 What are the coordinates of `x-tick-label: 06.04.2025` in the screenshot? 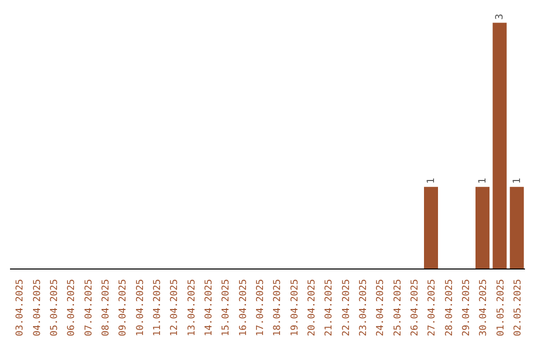 It's located at (72, 307).